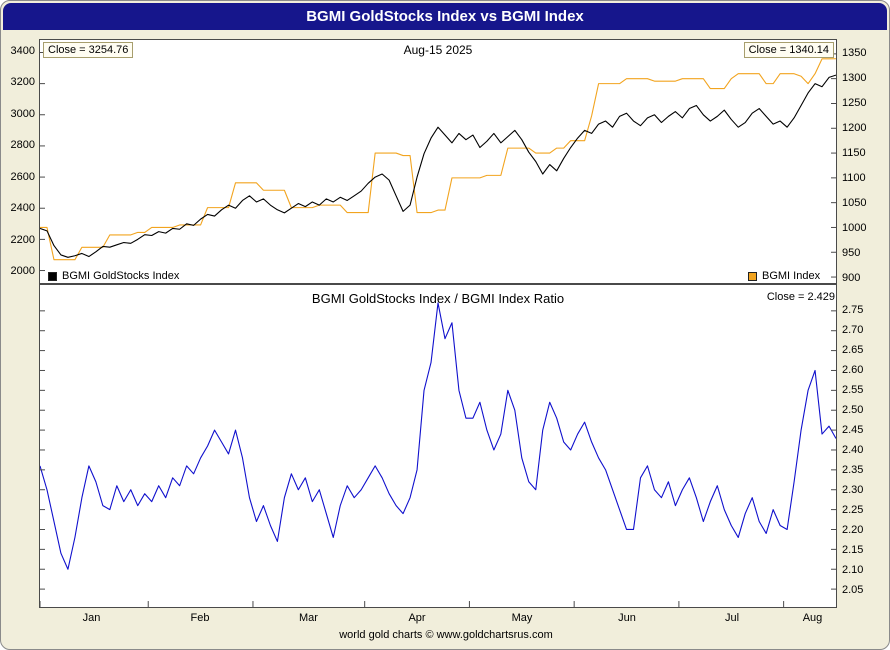 The height and width of the screenshot is (650, 890). What do you see at coordinates (853, 389) in the screenshot?
I see `ratio-axis-tick-label: 2.55` at bounding box center [853, 389].